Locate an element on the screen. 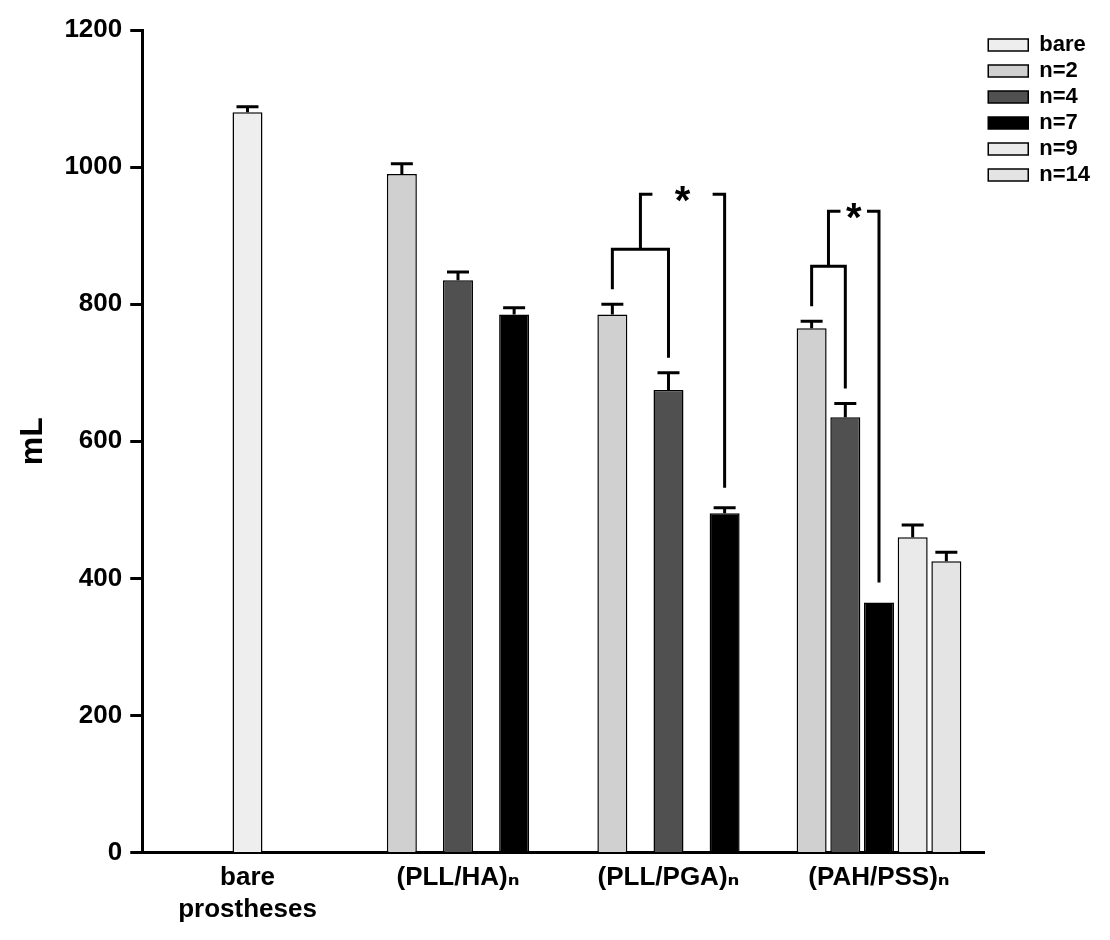 Image resolution: width=1110 pixels, height=940 pixels. legend-label: n=7 is located at coordinates (1058, 122).